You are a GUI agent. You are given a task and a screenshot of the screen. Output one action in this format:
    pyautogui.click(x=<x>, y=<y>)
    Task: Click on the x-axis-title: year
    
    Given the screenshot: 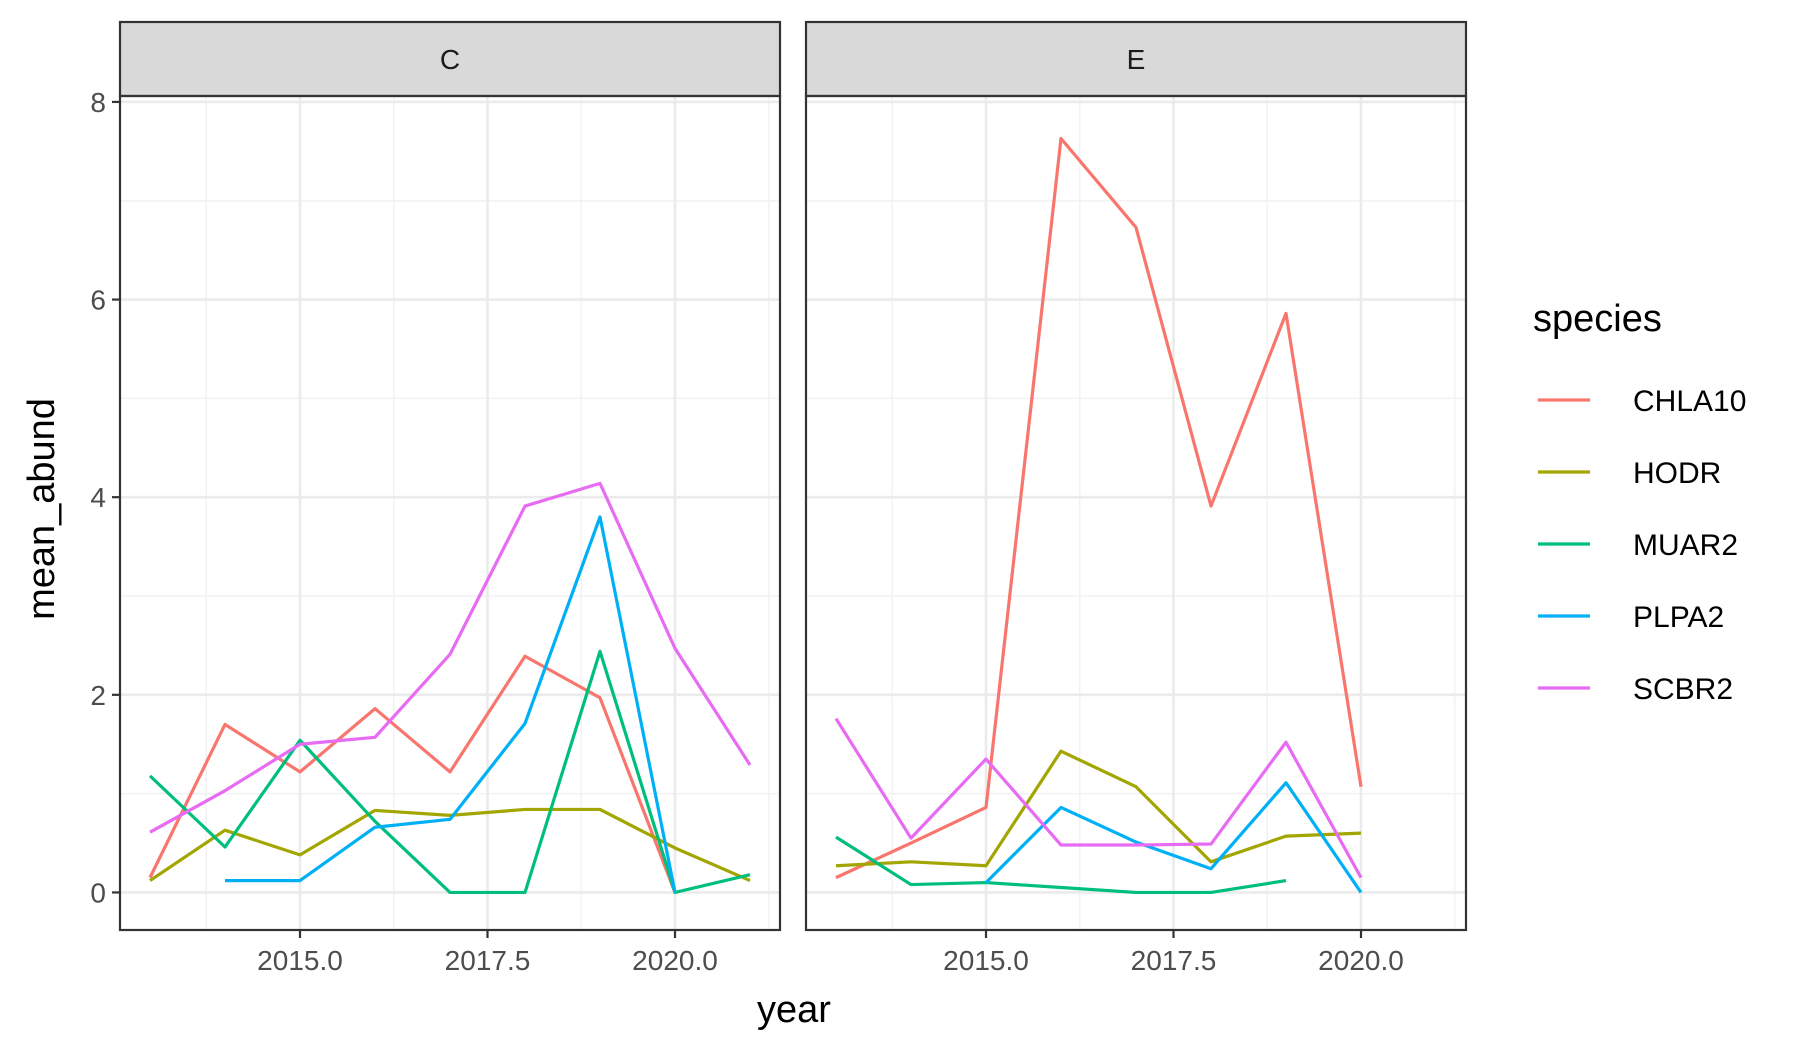 What is the action you would take?
    pyautogui.click(x=794, y=1010)
    